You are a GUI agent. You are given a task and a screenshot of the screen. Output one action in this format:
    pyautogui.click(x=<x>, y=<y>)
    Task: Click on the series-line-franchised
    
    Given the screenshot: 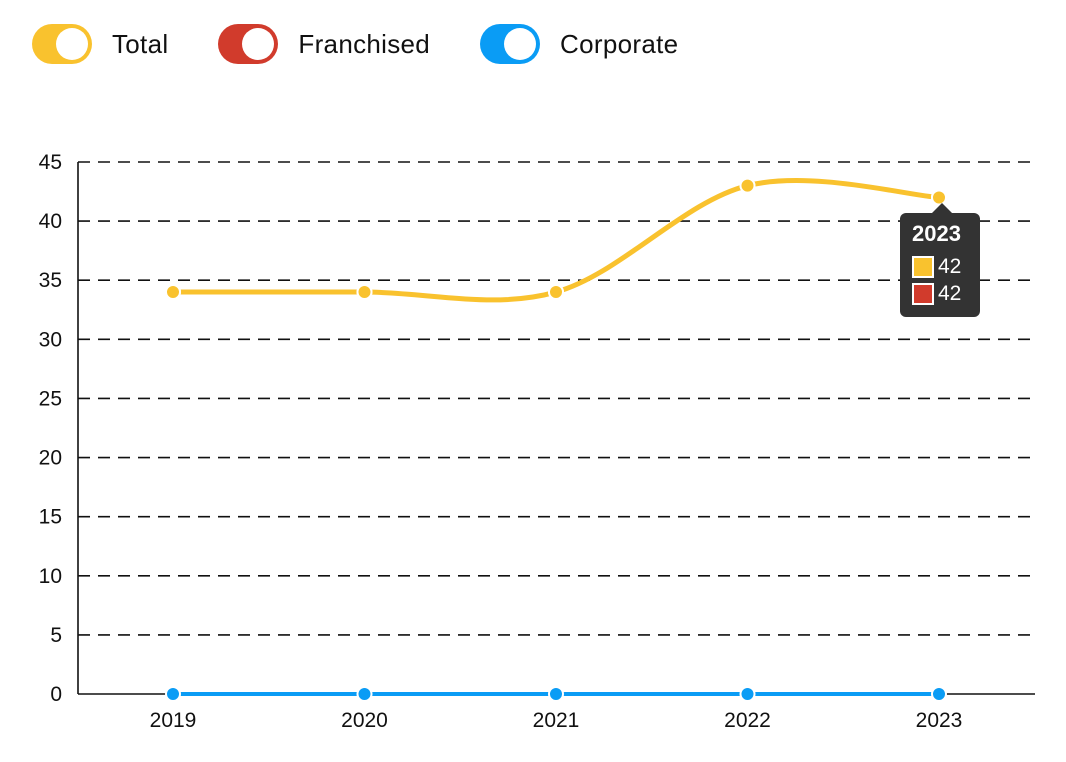 What is the action you would take?
    pyautogui.click(x=556, y=240)
    